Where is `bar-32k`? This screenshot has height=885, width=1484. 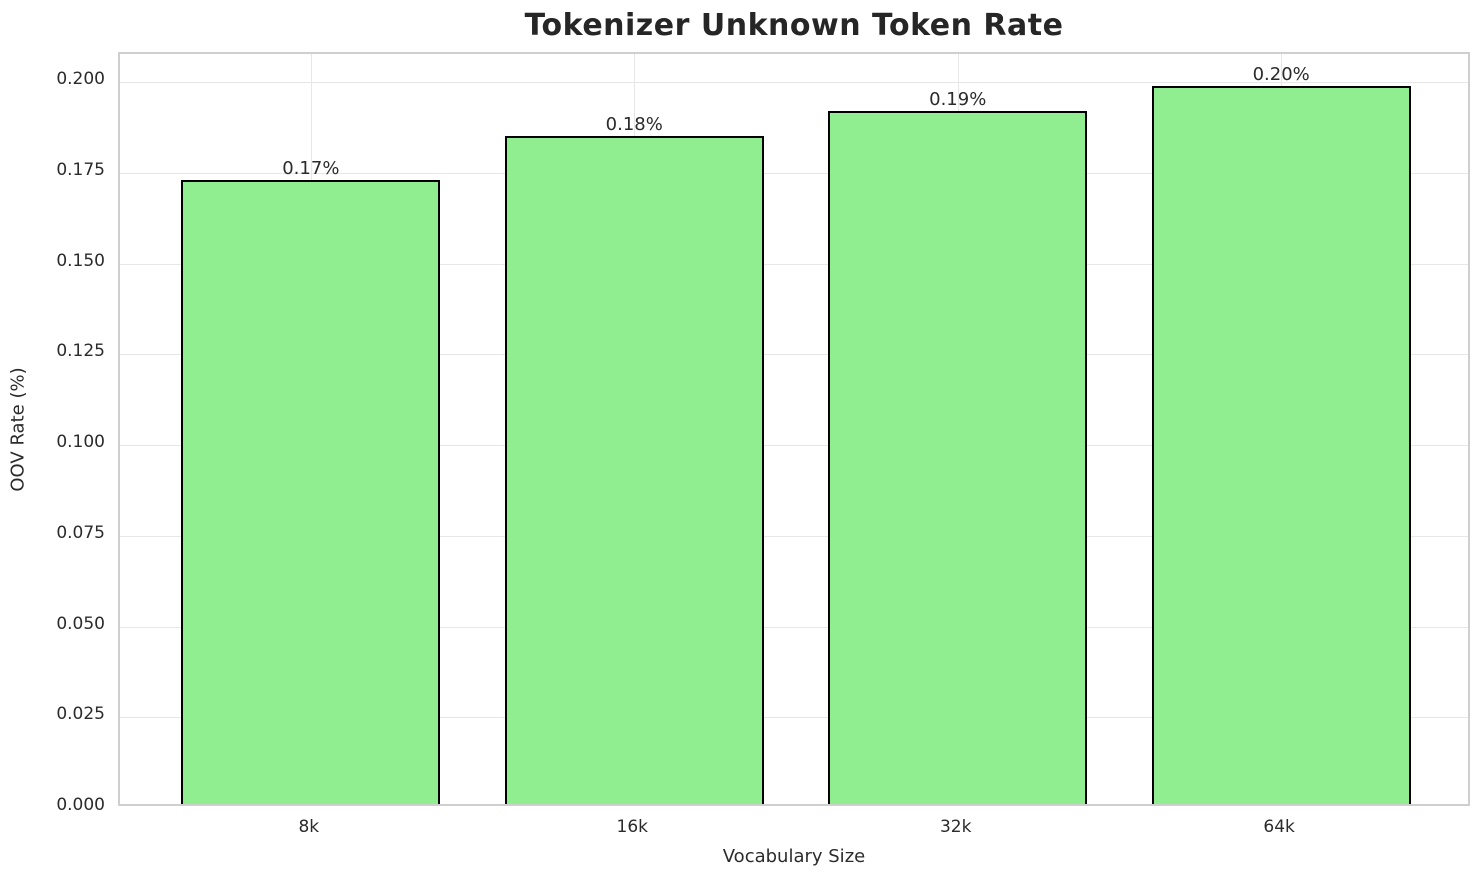
bar-32k is located at coordinates (958, 457).